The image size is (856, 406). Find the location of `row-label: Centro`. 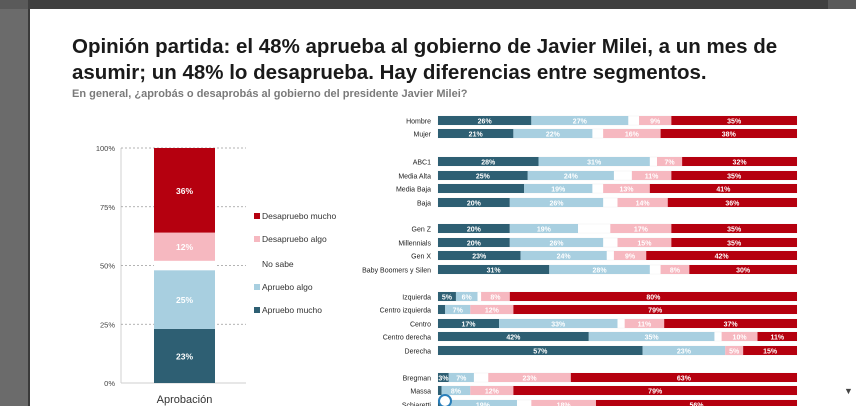

row-label: Centro is located at coordinates (420, 325).